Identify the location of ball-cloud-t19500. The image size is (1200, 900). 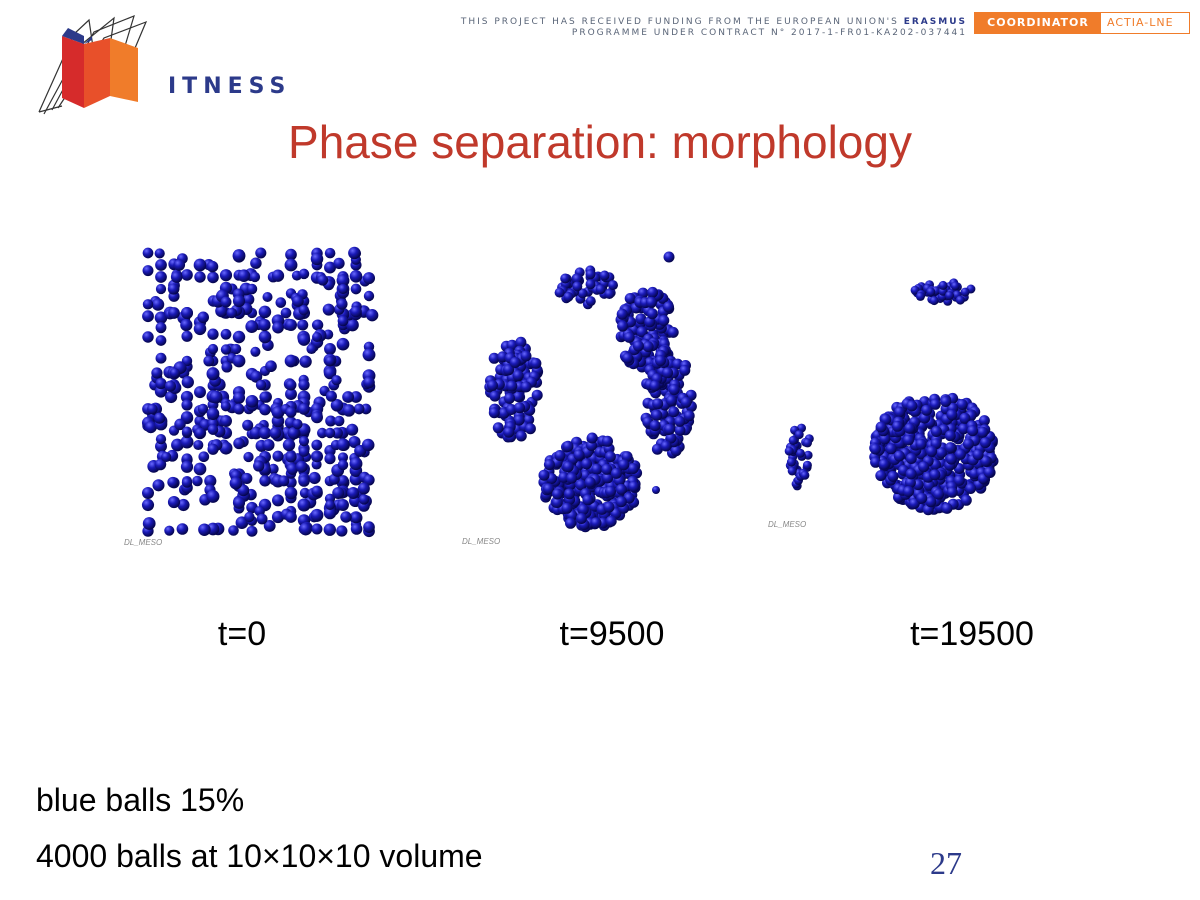
(891, 397).